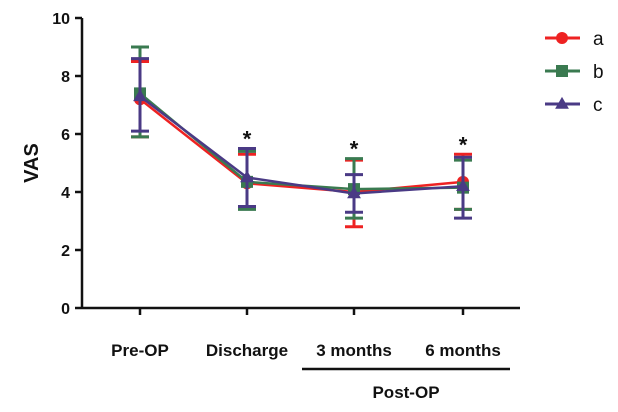 This screenshot has width=618, height=412. Describe the element at coordinates (65, 193) in the screenshot. I see `y-tick-label: 4` at that location.